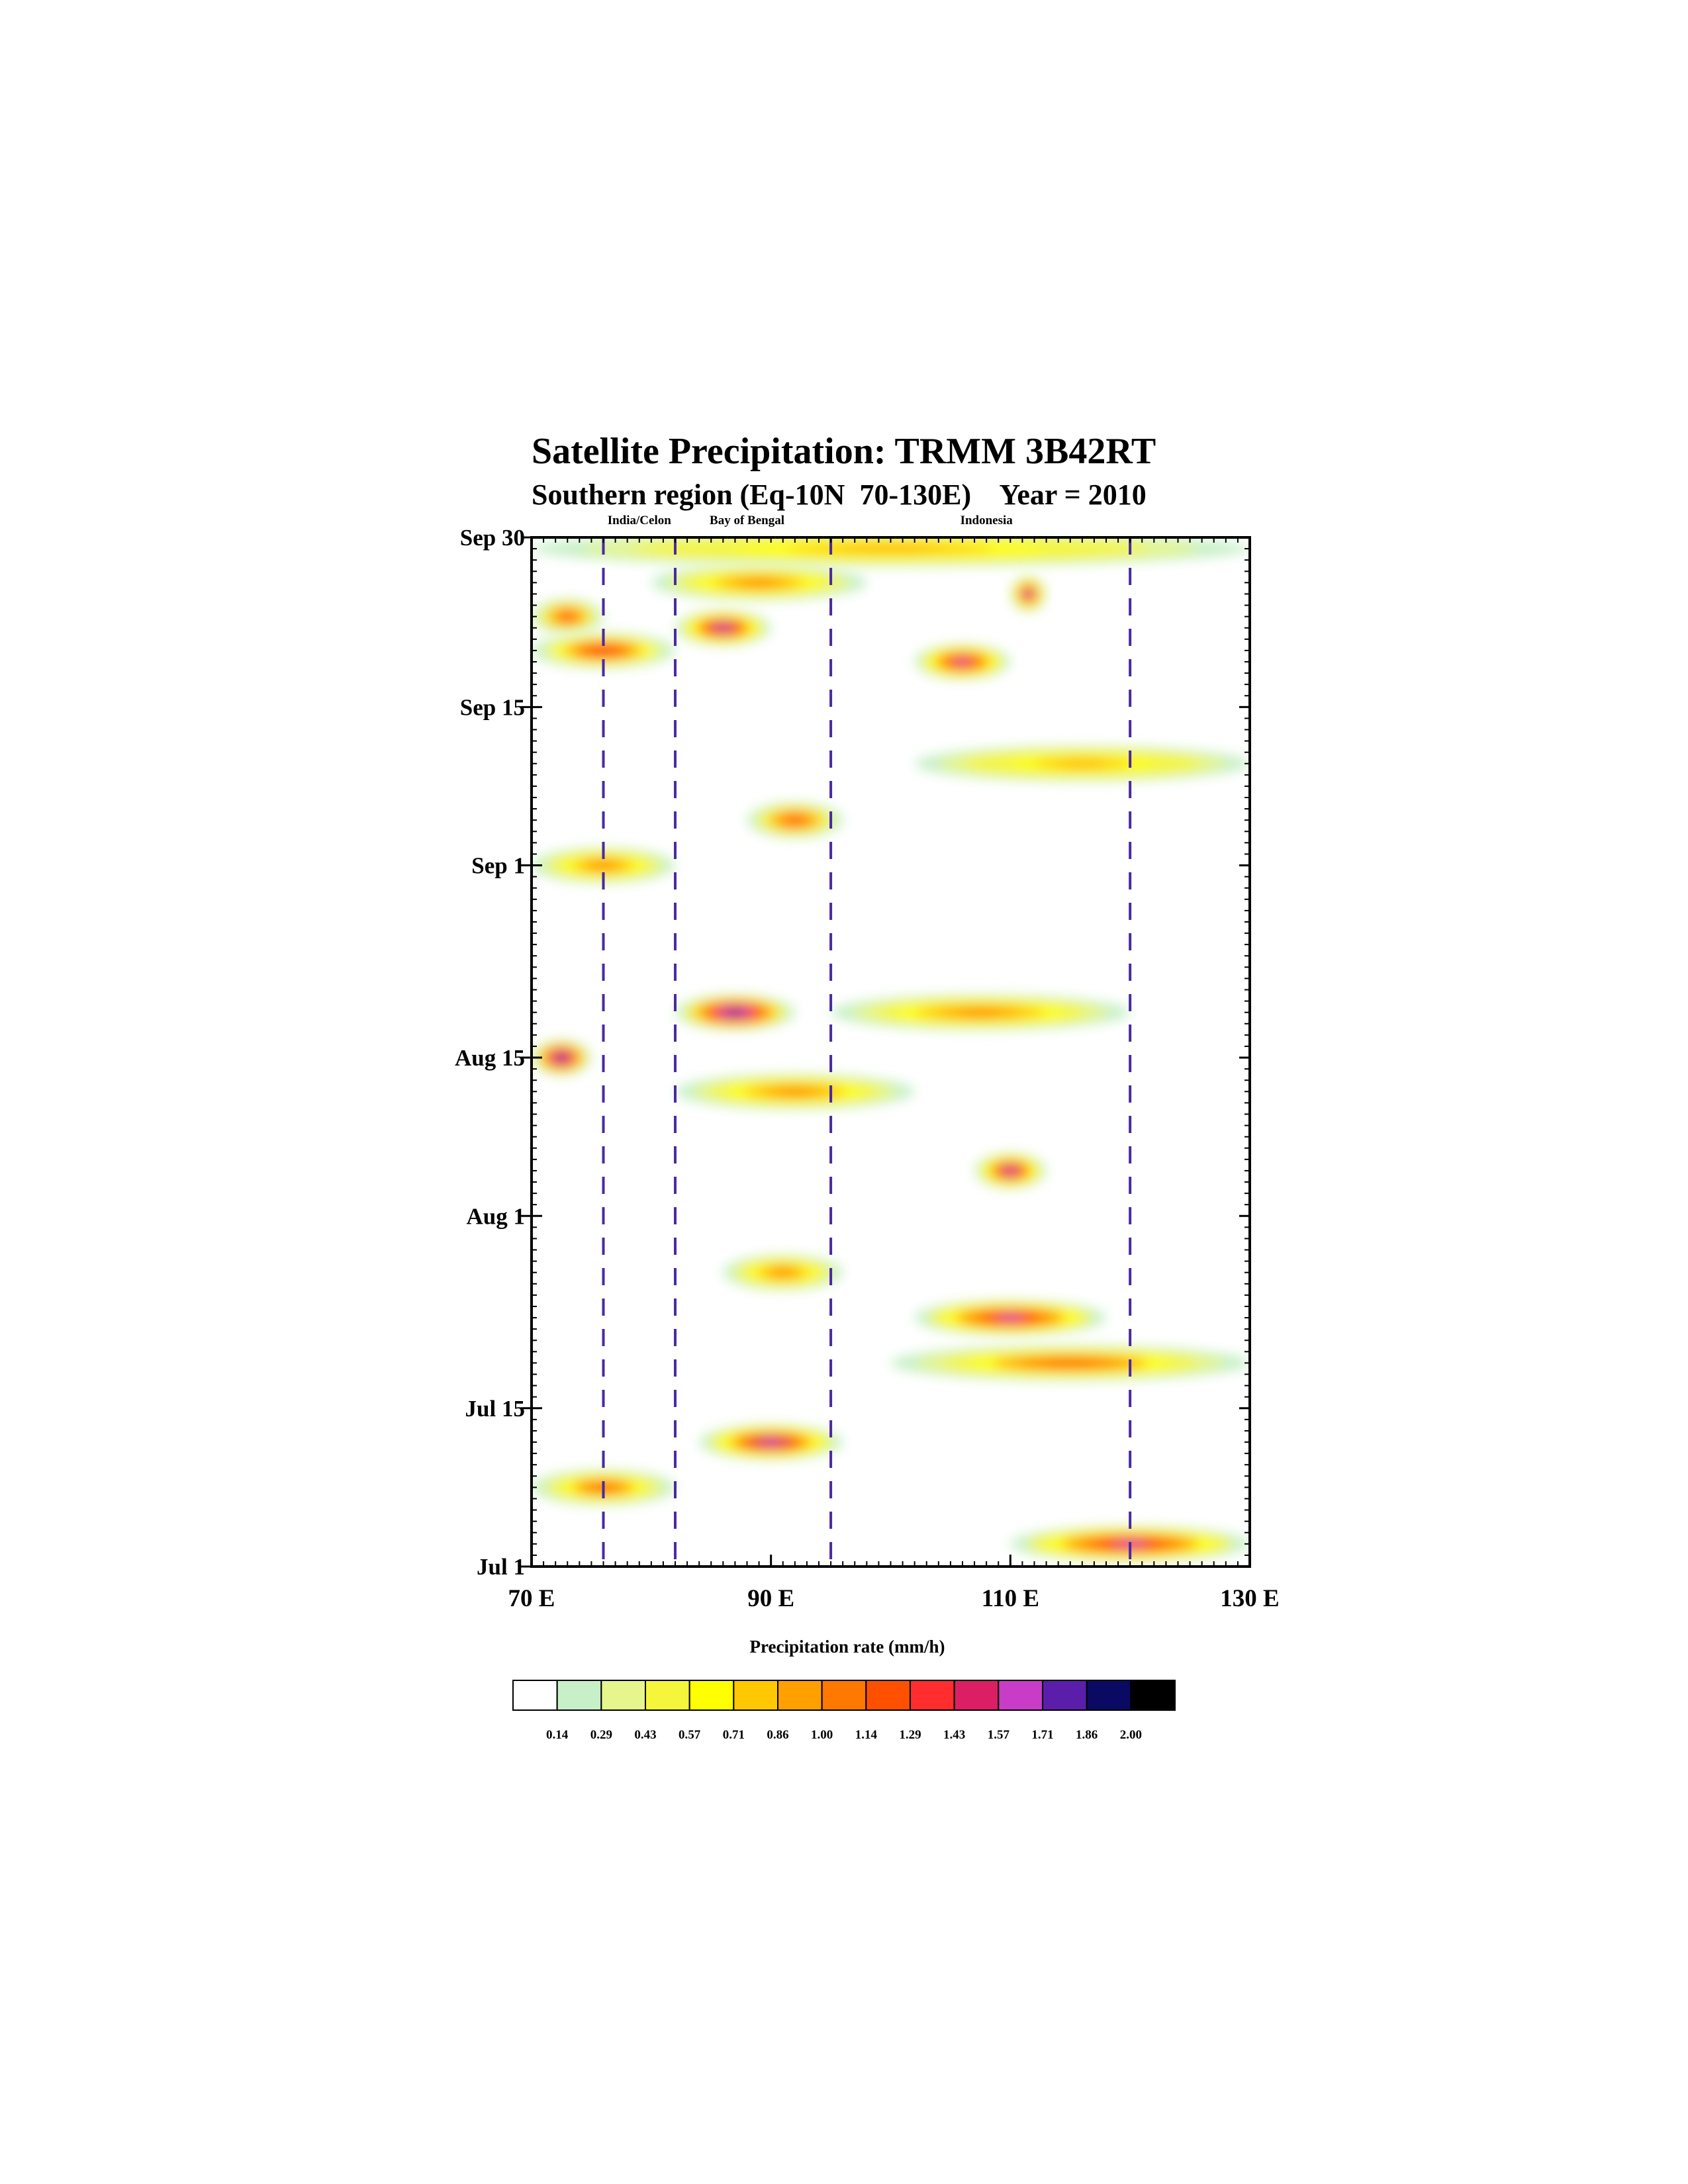 This screenshot has width=1688, height=2184. What do you see at coordinates (847, 1647) in the screenshot?
I see `colorbar-title: Precipitation rate (mm/h)` at bounding box center [847, 1647].